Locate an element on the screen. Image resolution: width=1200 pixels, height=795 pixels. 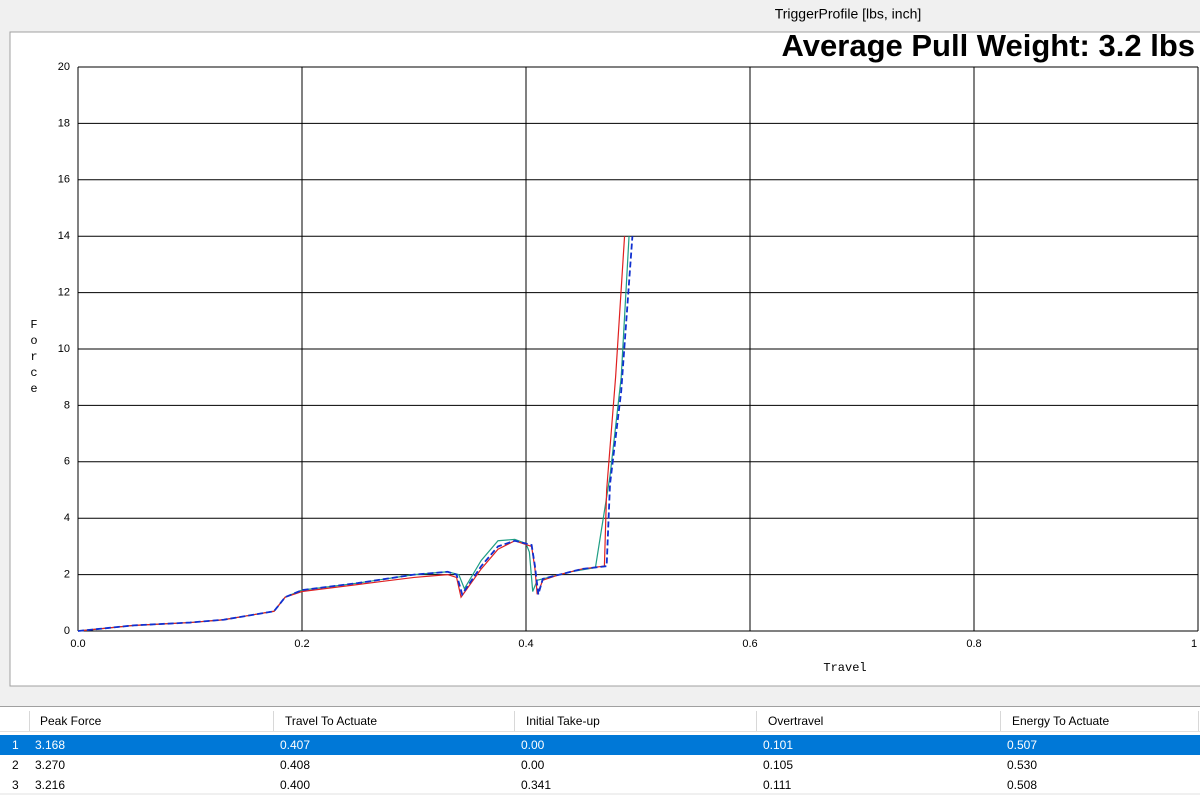
table-cell: 0.530 is located at coordinates (1022, 765).